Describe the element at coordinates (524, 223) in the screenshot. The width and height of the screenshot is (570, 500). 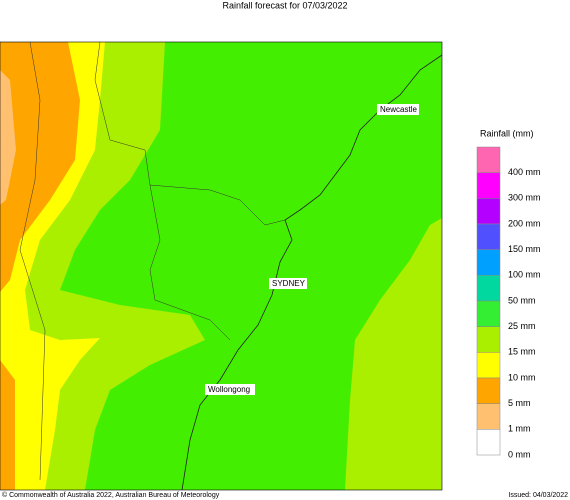
I see `legend-label: 200 mm` at that location.